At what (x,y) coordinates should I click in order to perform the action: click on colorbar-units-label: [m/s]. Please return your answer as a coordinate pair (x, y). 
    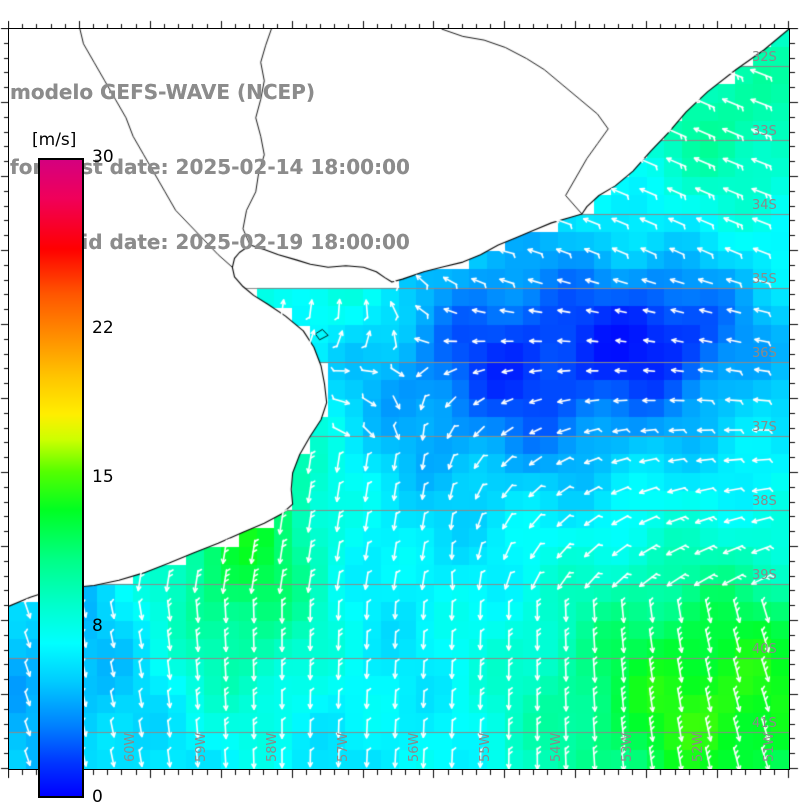
    Looking at the image, I should click on (54, 140).